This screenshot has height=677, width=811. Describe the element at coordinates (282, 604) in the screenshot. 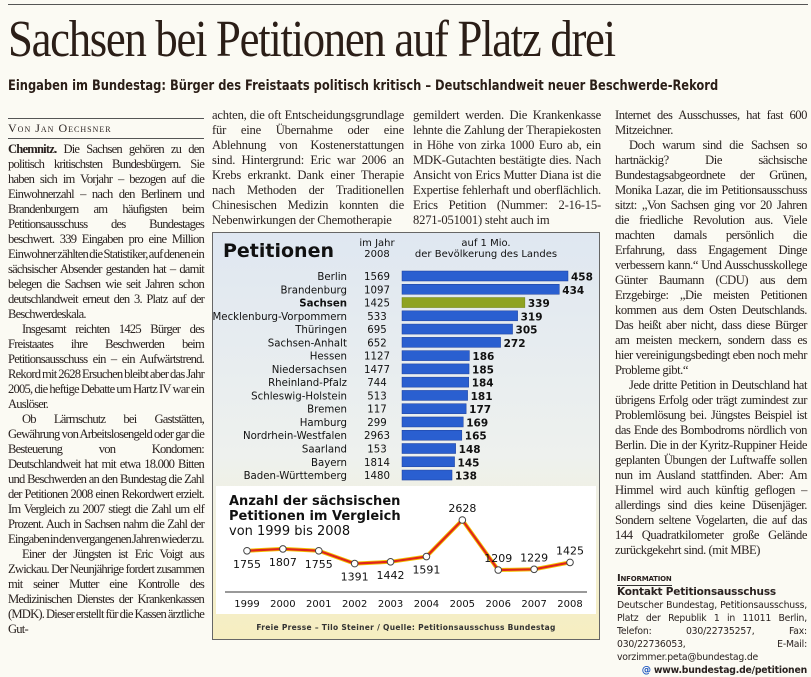

I see `x-tick-label: 2000` at that location.